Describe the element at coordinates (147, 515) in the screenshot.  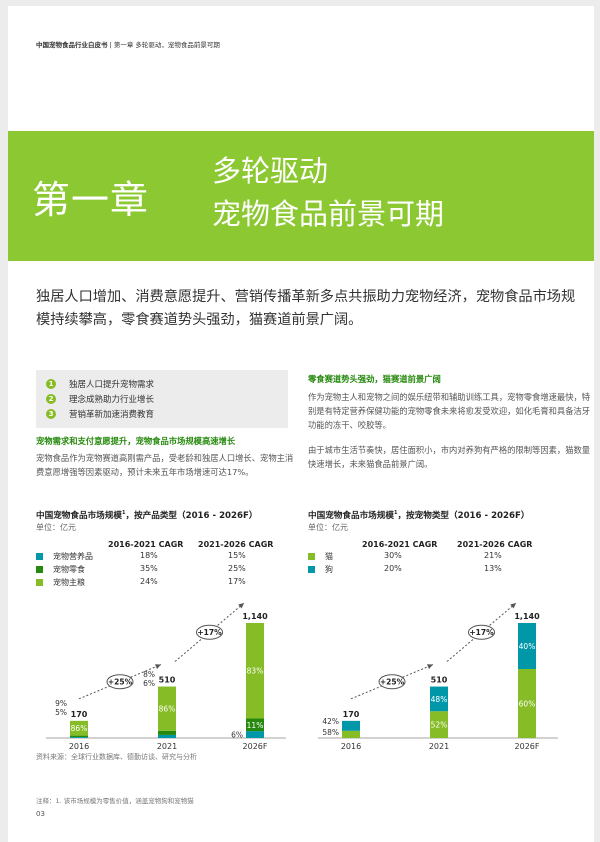
I see `chart1-title: 中国宠物食品市场规模1，按产品类型（2016 - 2026F）` at that location.